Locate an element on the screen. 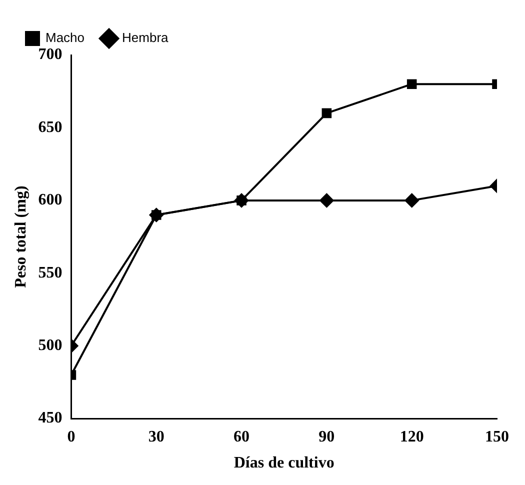 This screenshot has height=485, width=525. legend-label: Macho is located at coordinates (65, 38).